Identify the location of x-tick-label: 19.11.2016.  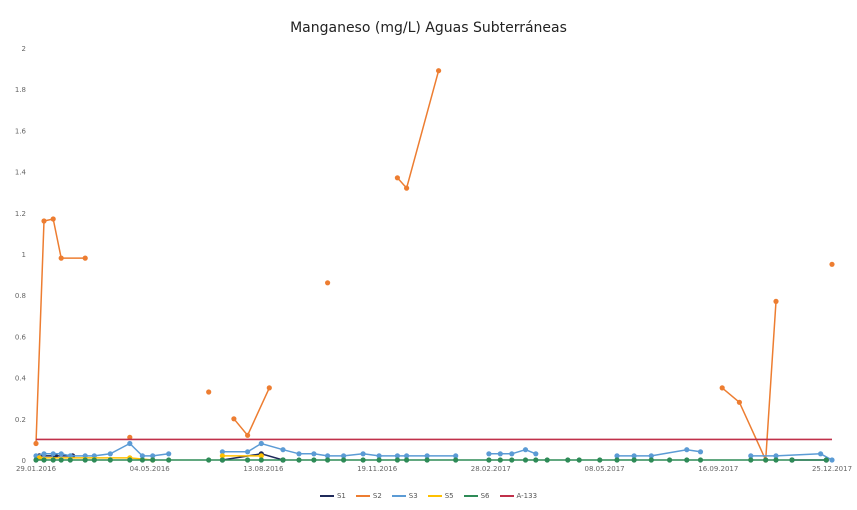
(377, 469).